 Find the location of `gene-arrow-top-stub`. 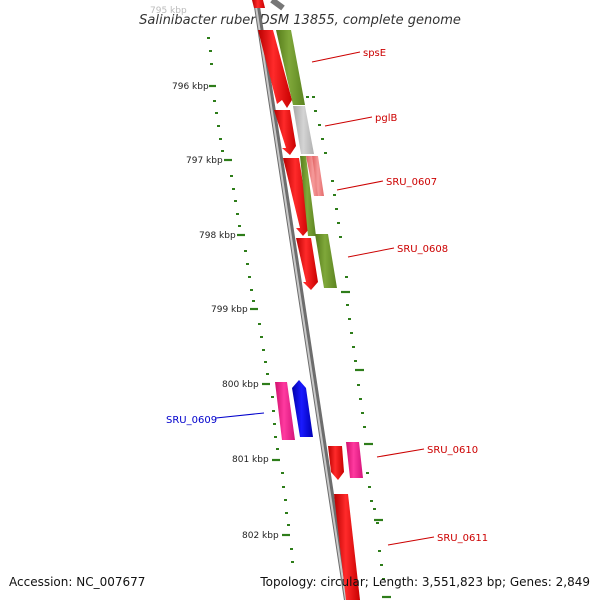

gene-arrow-top-stub is located at coordinates (258, 4).